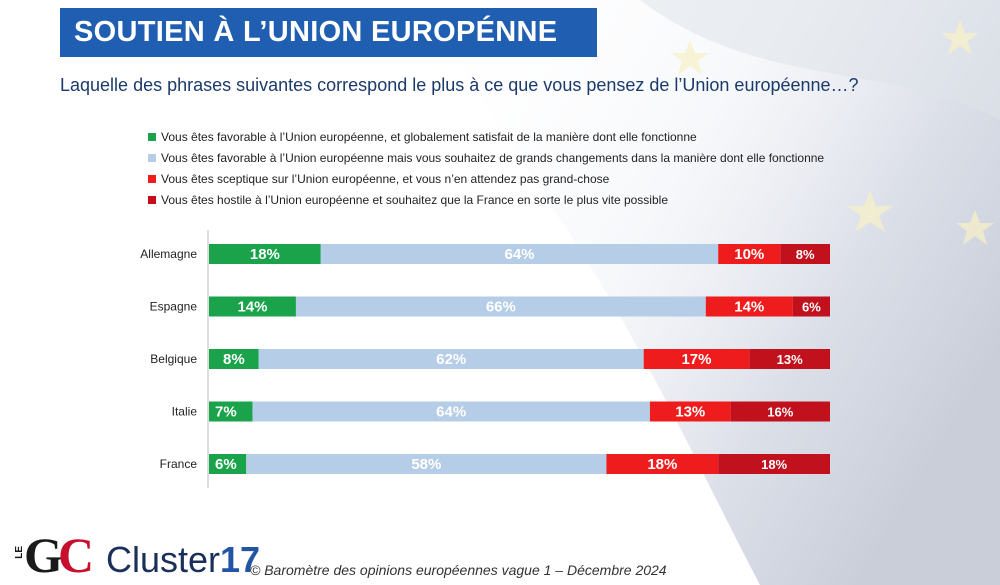  I want to click on logo-cluster: Cluster17, so click(183, 560).